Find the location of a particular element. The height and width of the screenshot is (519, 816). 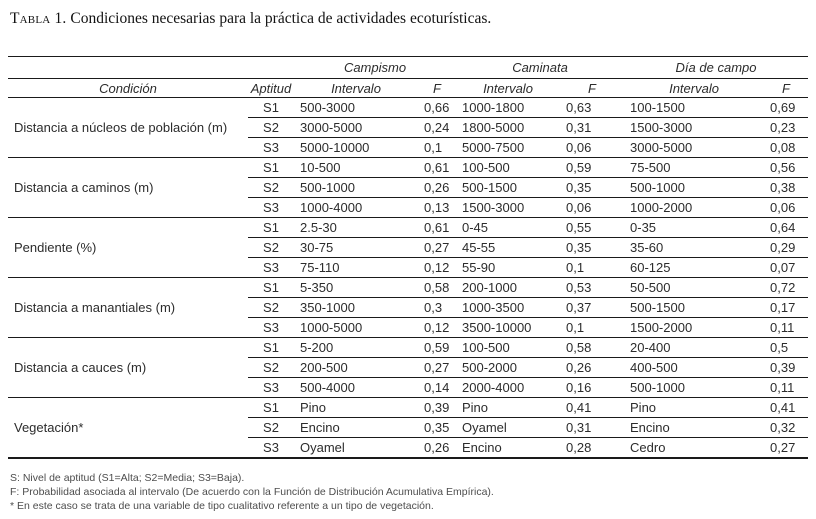

condition-name: Distancia a caminos (m) is located at coordinates (128, 187).